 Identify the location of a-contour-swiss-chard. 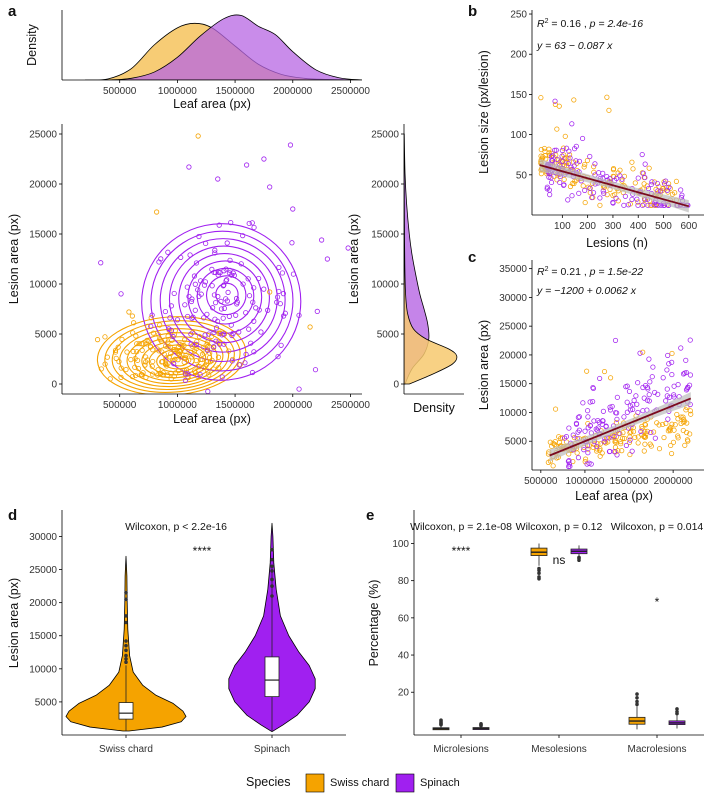
(174, 358).